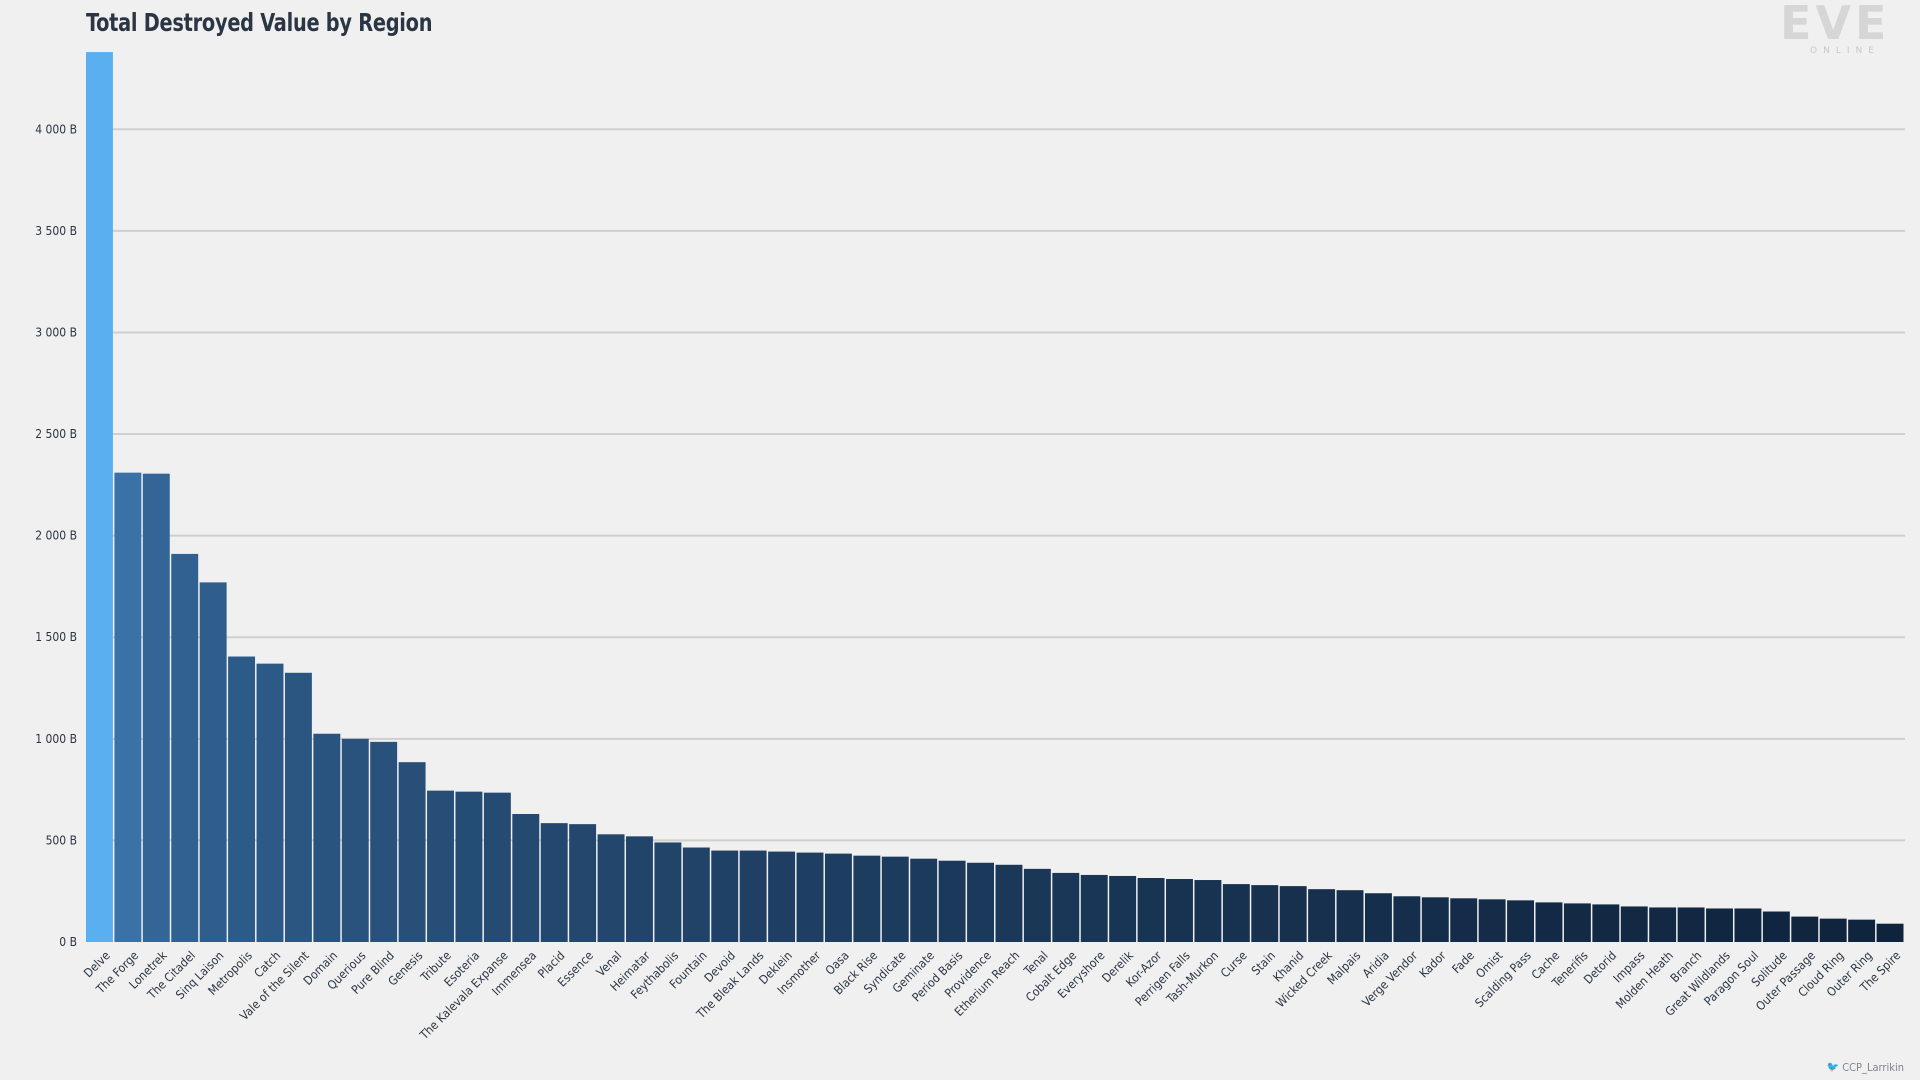 This screenshot has height=1080, width=1920. What do you see at coordinates (895, 899) in the screenshot?
I see `bar-syndicate` at bounding box center [895, 899].